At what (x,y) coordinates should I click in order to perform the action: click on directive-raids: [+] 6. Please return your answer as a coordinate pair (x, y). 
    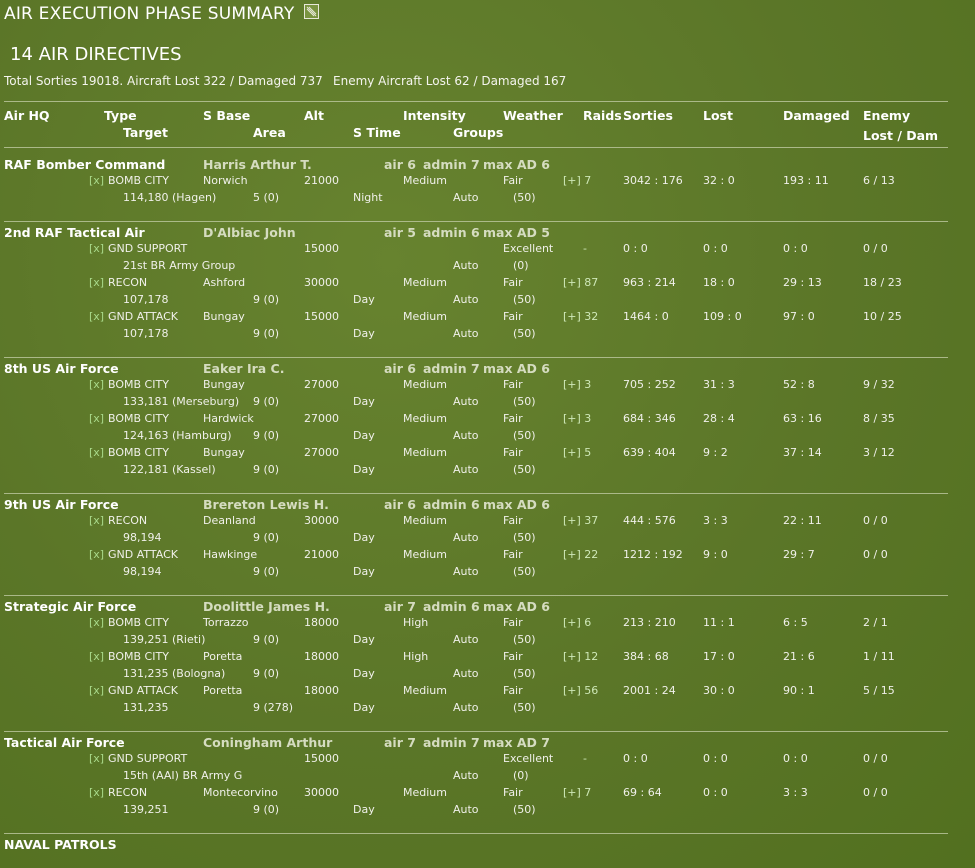
    Looking at the image, I should click on (577, 622).